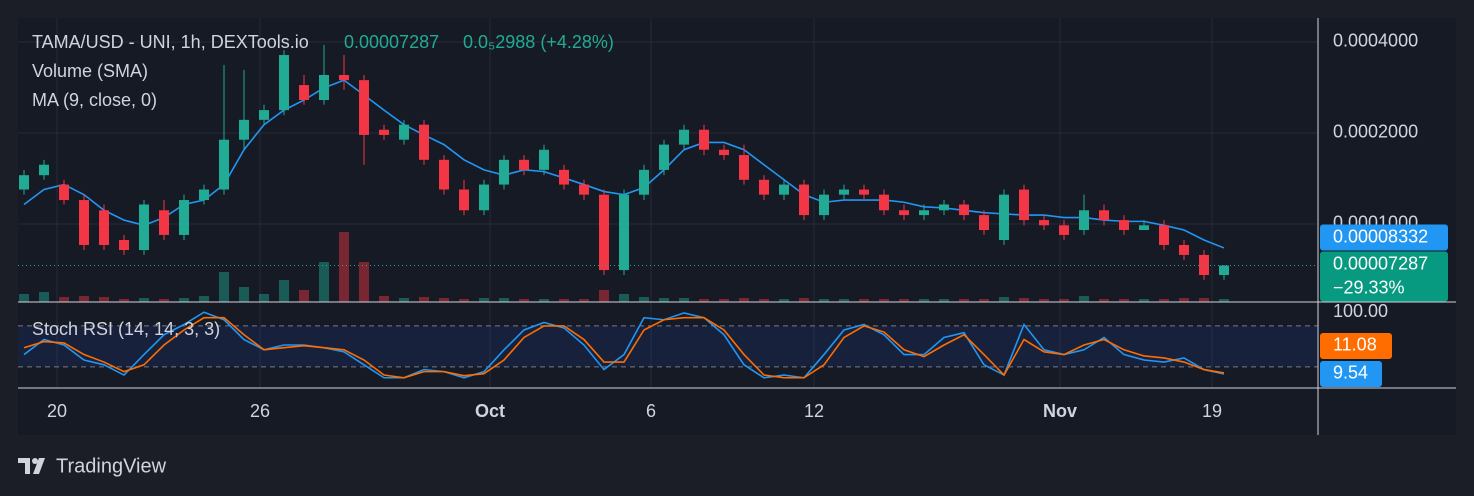 The height and width of the screenshot is (496, 1474). I want to click on x-tick-label: 20, so click(57, 411).